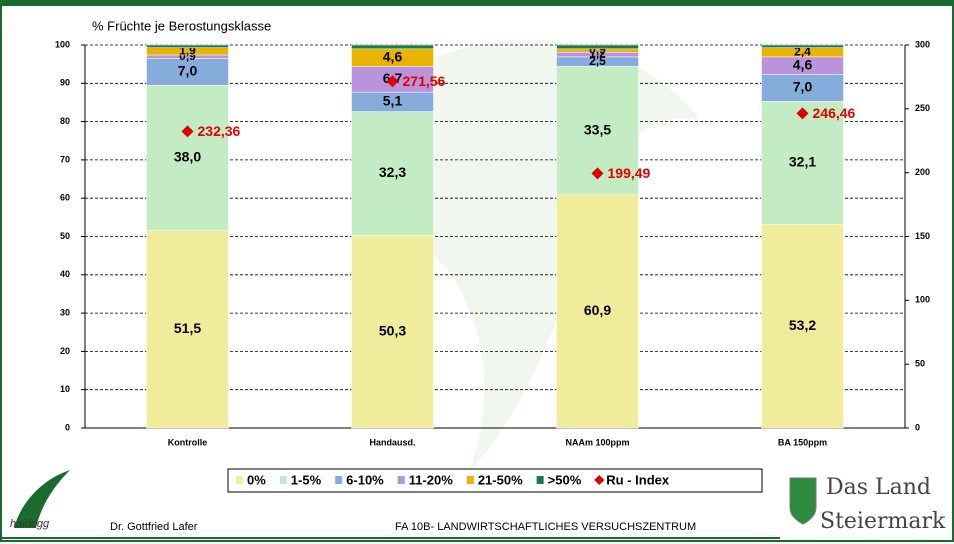 This screenshot has width=954, height=544. Describe the element at coordinates (424, 81) in the screenshot. I see `ru-label: 271,56` at that location.